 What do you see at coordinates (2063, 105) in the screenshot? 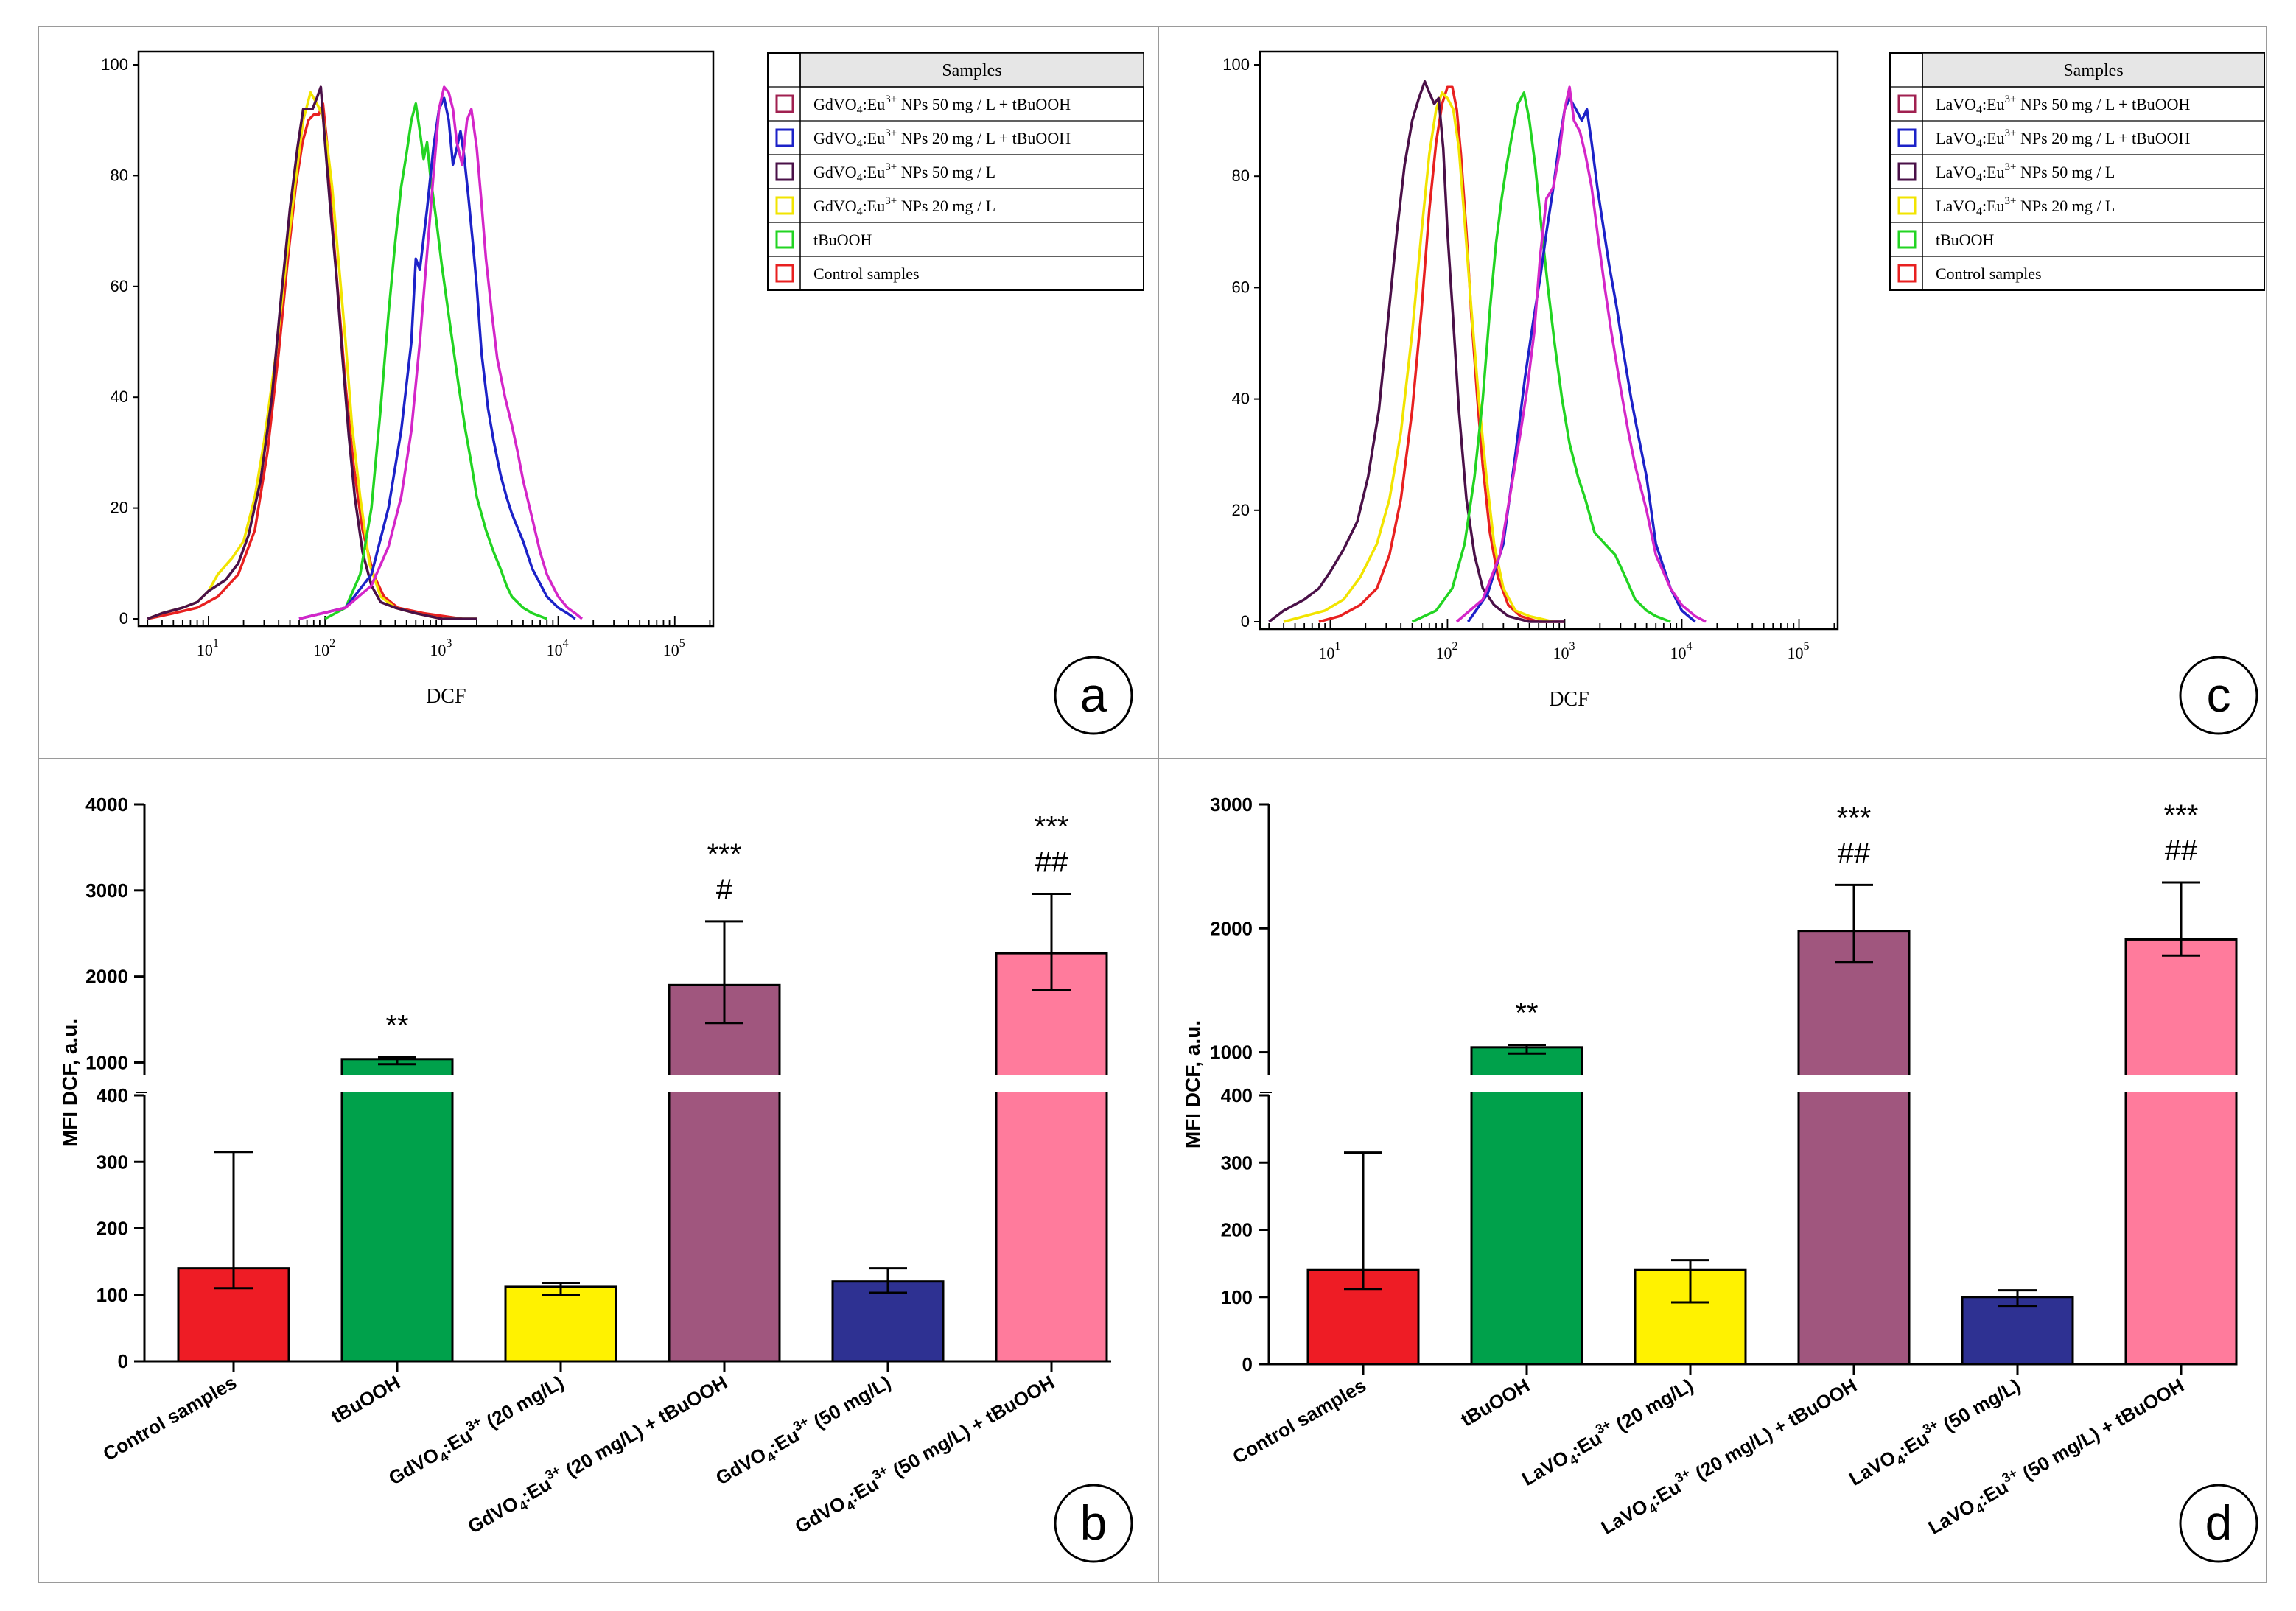
I see `legend-entry-label: LaVO4:Eu3+ NPs 50 mg / L + tBuOOH` at bounding box center [2063, 105].